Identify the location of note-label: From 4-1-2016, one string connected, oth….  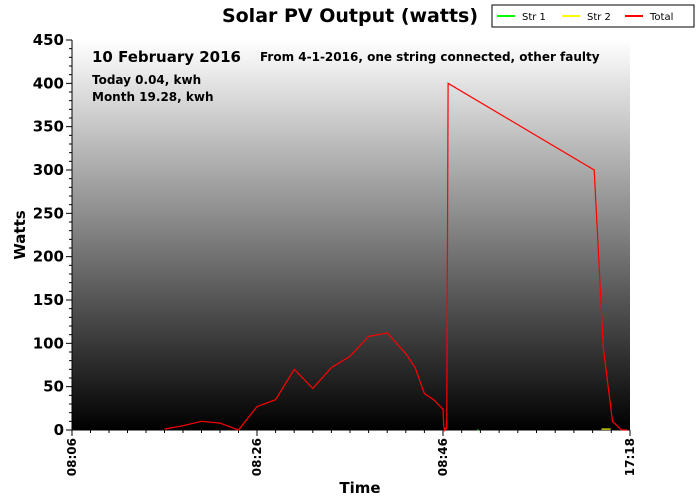
(430, 57).